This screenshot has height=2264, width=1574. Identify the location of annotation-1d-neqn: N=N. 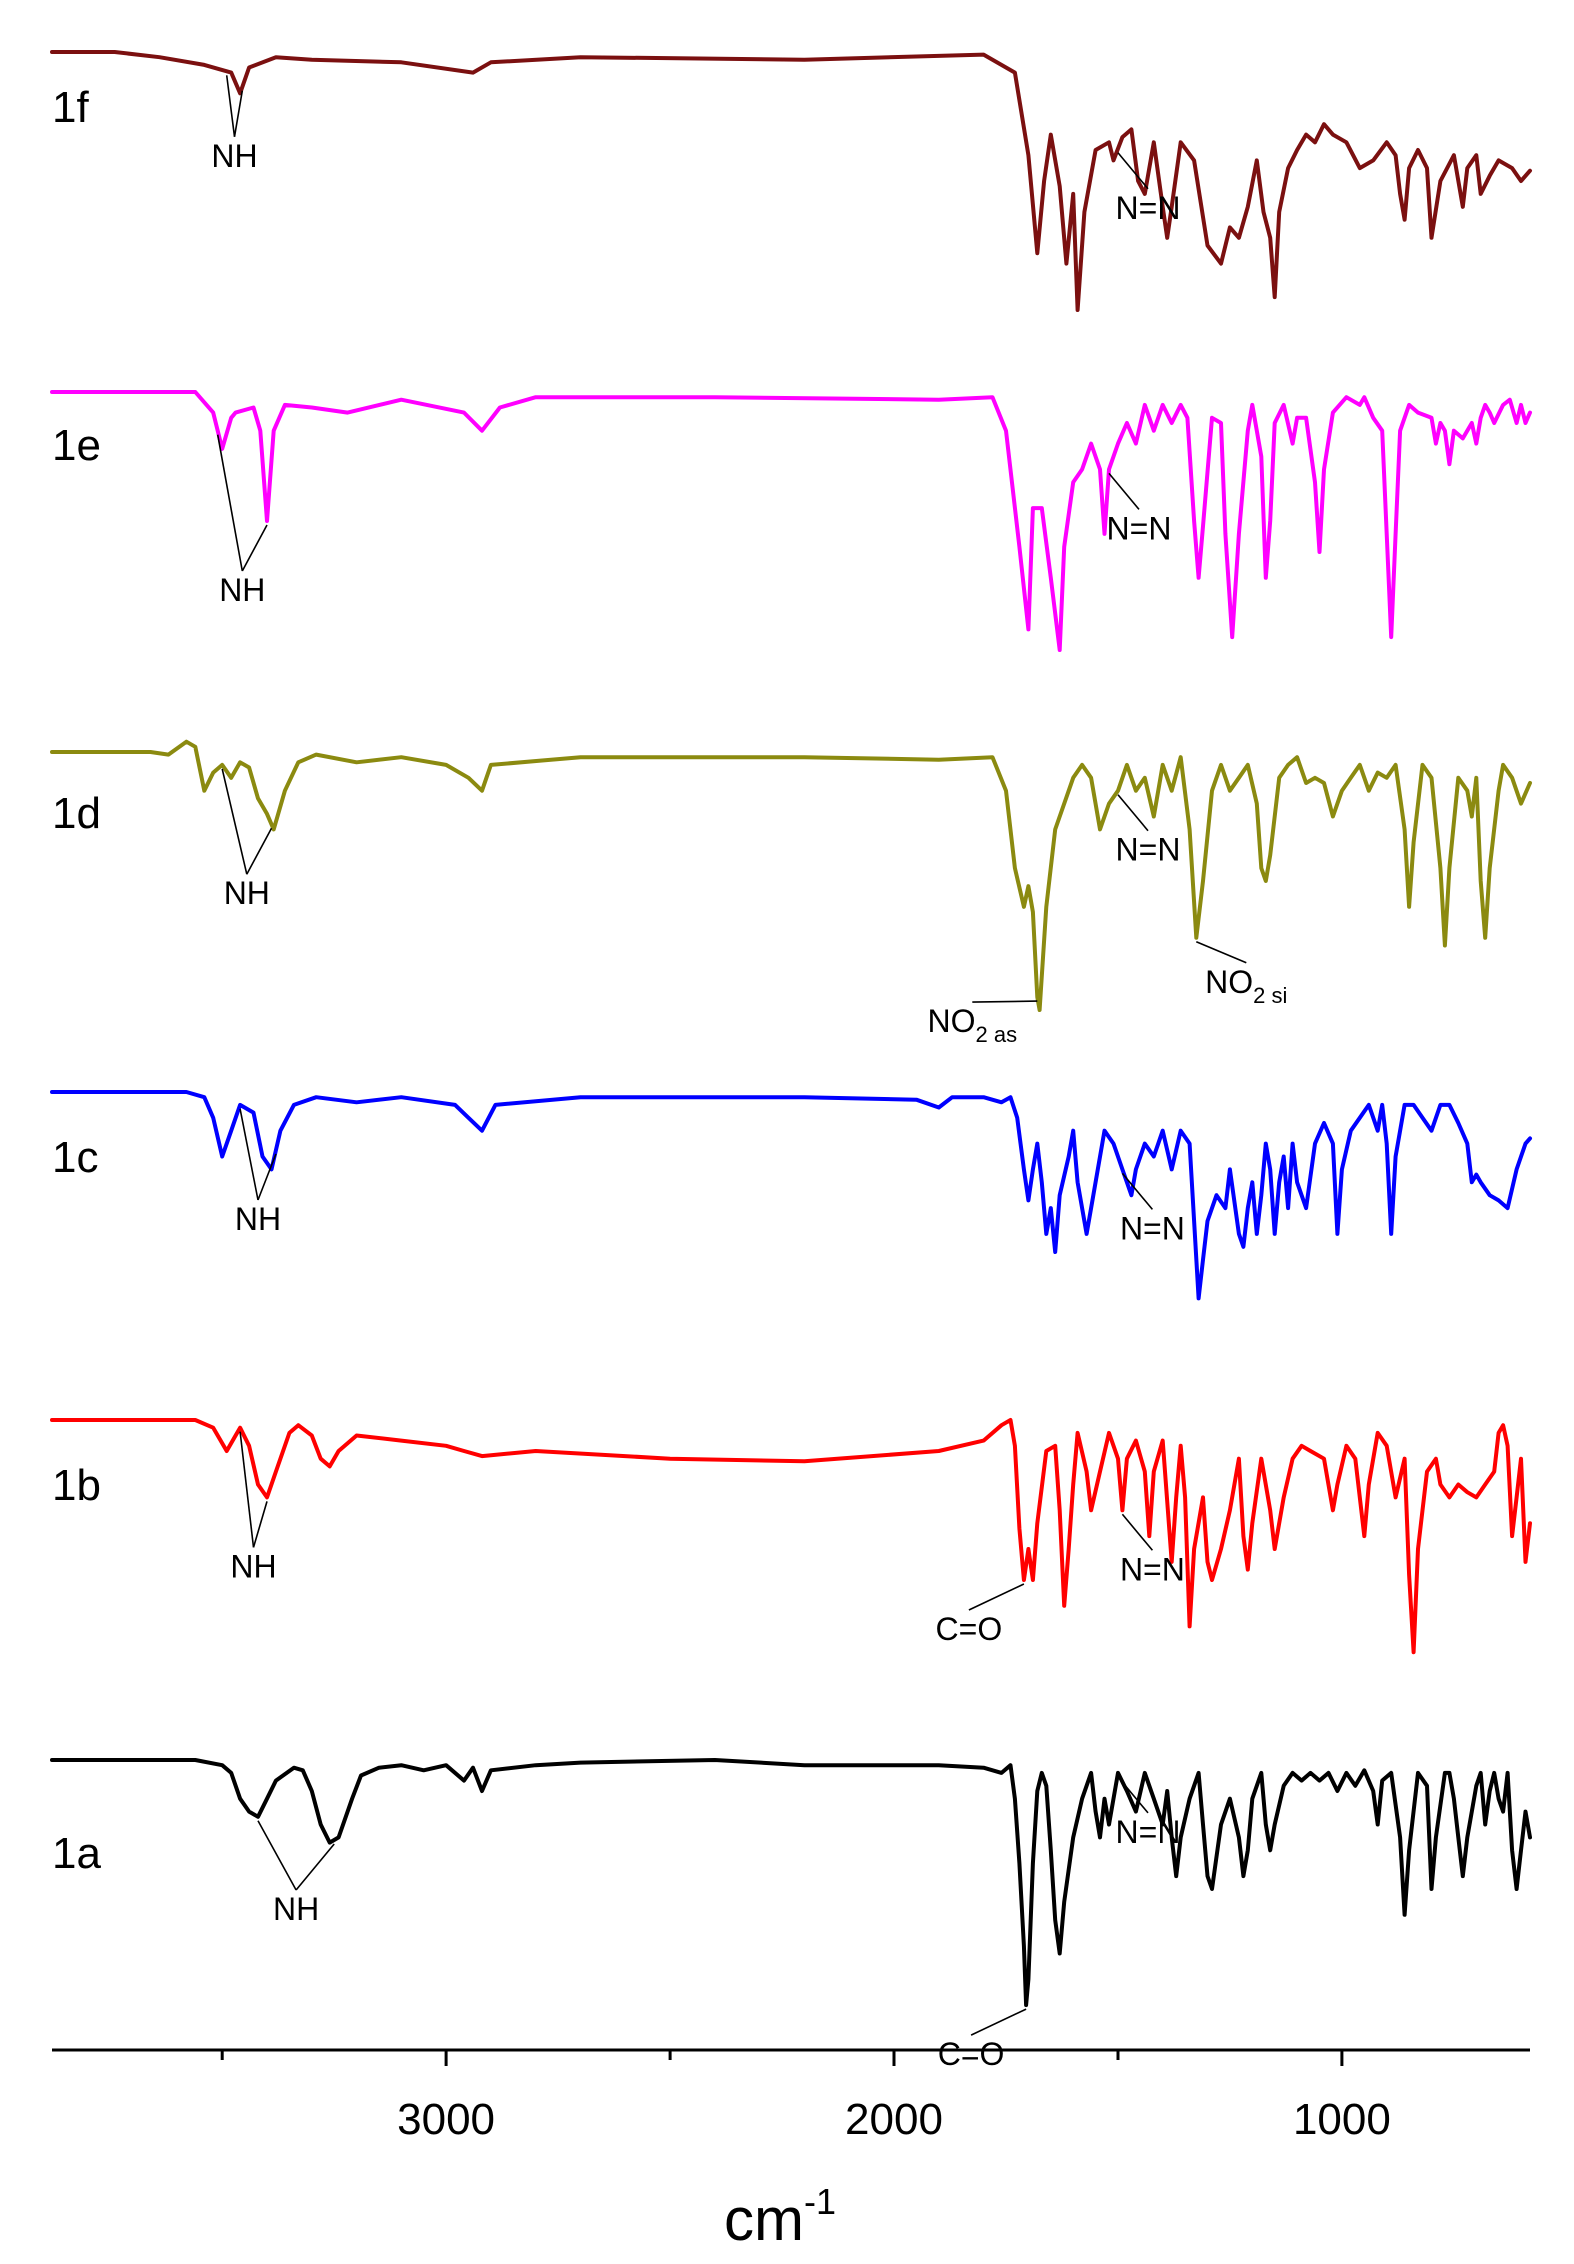
(1148, 831).